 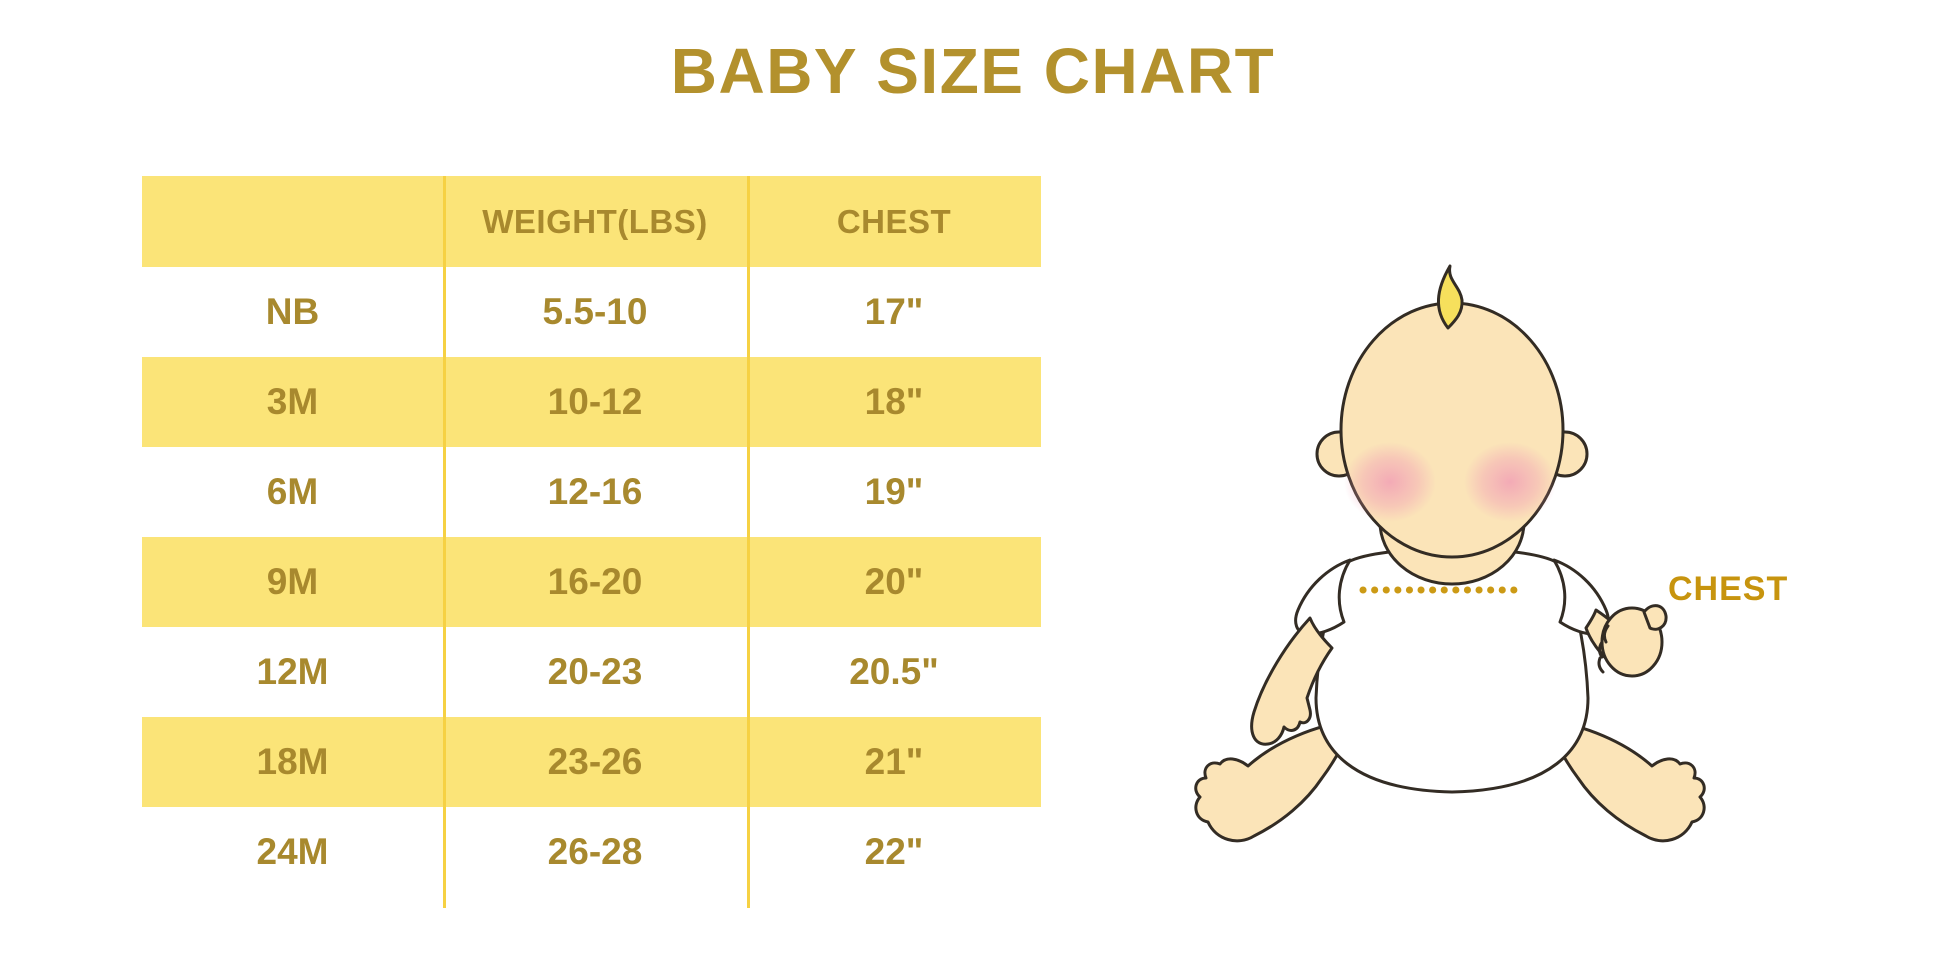 What do you see at coordinates (894, 311) in the screenshot?
I see `chest-cell: 17"` at bounding box center [894, 311].